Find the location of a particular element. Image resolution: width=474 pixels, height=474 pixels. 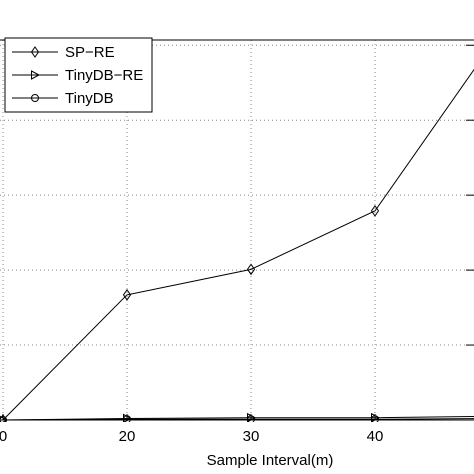

x-tick-label: 40 is located at coordinates (375, 436).